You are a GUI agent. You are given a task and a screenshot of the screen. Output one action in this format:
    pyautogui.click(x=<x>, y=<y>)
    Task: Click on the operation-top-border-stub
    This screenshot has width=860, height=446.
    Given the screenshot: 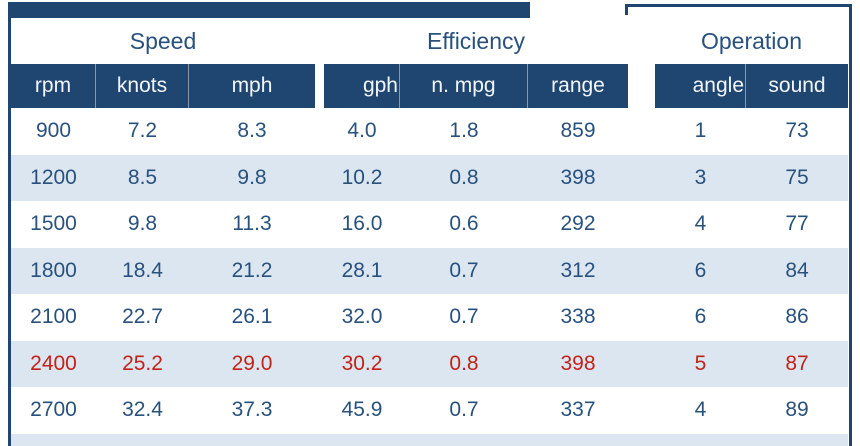 What is the action you would take?
    pyautogui.click(x=626, y=9)
    